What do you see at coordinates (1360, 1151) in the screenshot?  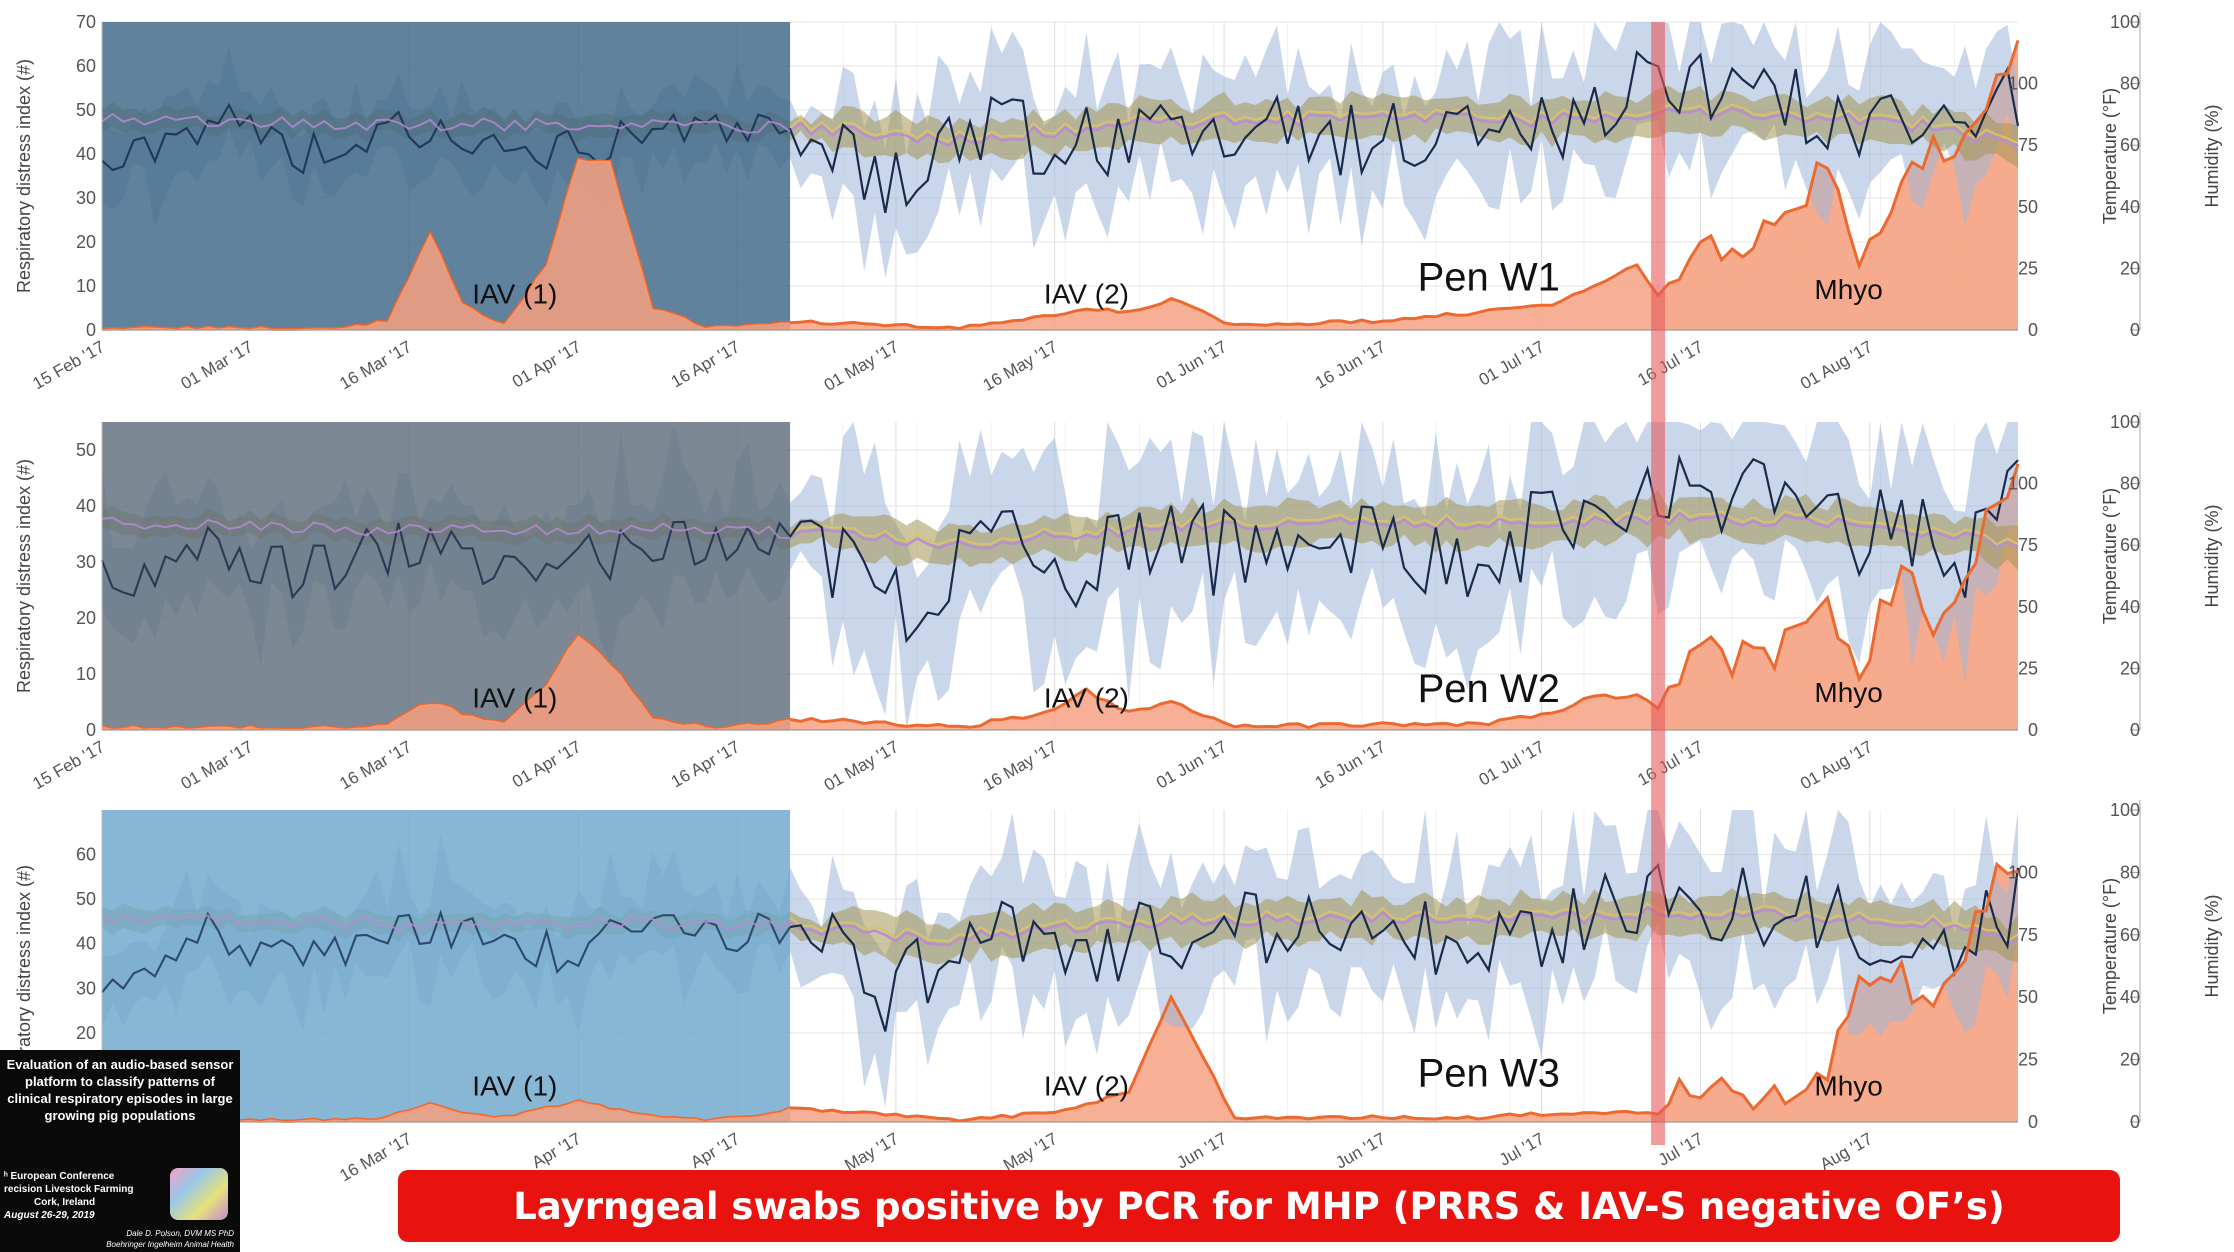 I see `x-tick-label: Jun '17` at bounding box center [1360, 1151].